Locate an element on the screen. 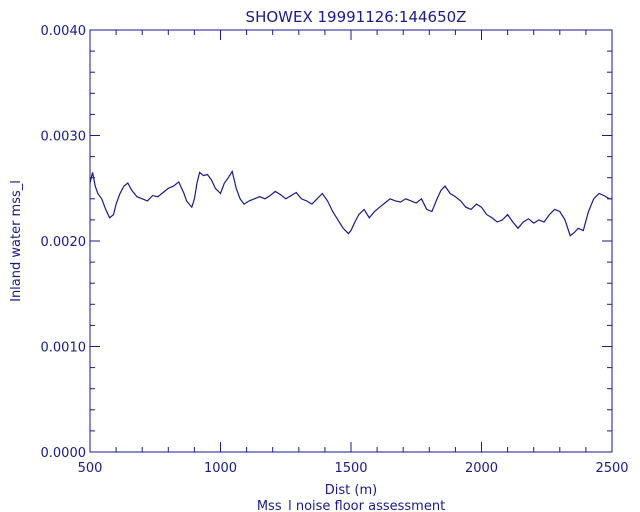 The height and width of the screenshot is (512, 640). y-tick-label: 0.0020 is located at coordinates (64, 242).